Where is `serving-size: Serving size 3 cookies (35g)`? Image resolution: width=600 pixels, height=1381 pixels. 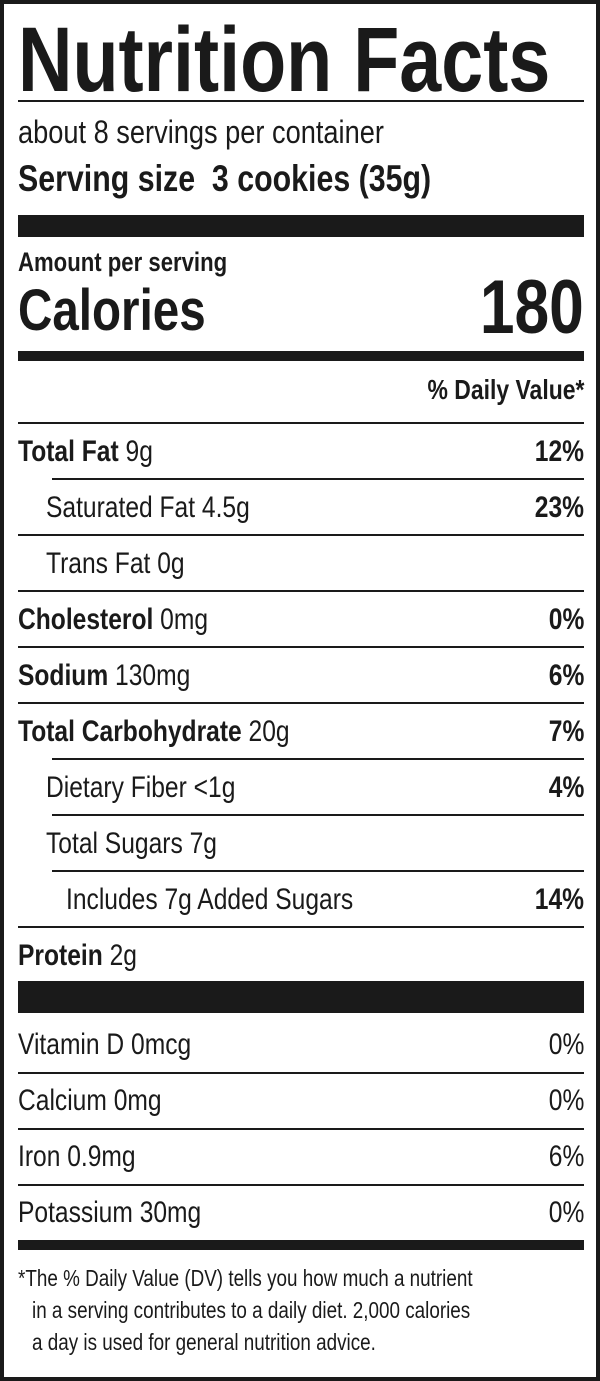 serving-size: Serving size 3 cookies (35g) is located at coordinates (224, 178).